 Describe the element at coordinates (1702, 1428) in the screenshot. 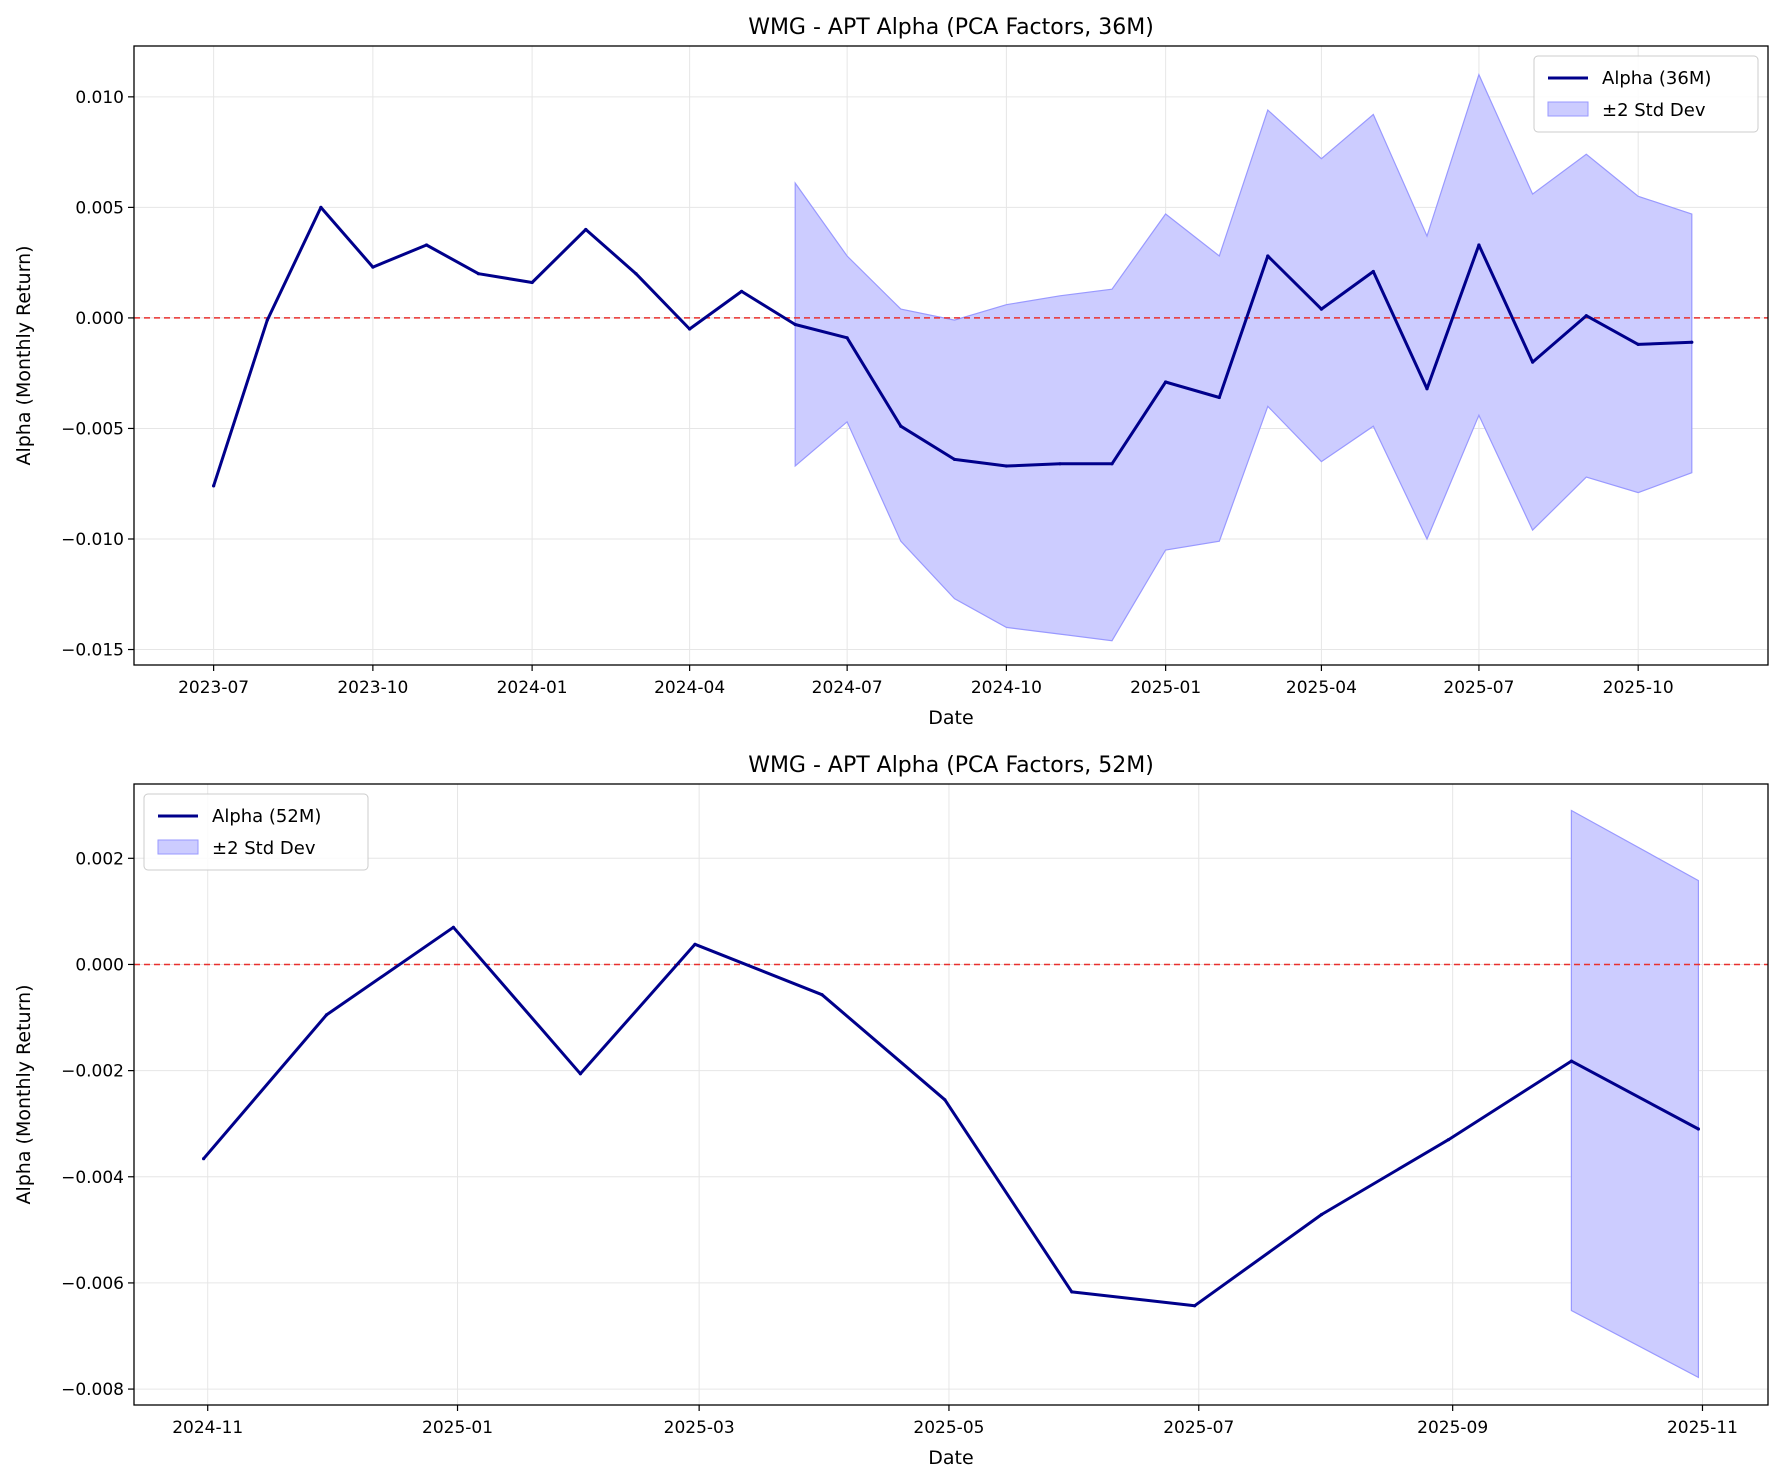

I see `x-tick-label: 2025-11` at that location.